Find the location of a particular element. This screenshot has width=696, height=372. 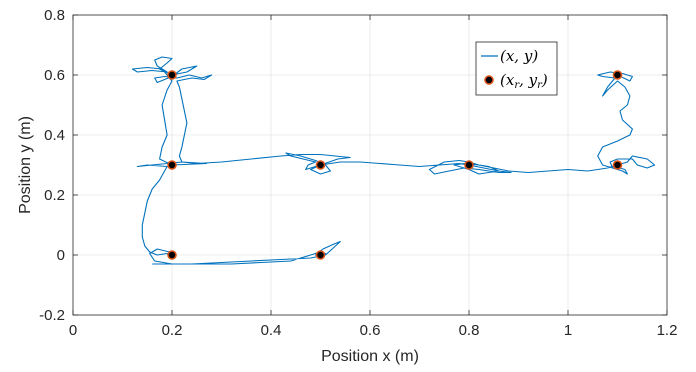

legend-box is located at coordinates (516, 68).